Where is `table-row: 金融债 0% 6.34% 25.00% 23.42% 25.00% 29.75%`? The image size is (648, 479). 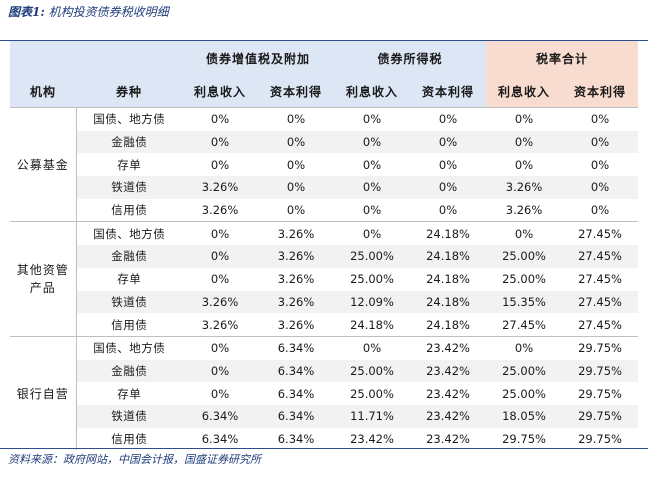
table-row: 金融债 0% 6.34% 25.00% 23.42% 25.00% 29.75% is located at coordinates (324, 371).